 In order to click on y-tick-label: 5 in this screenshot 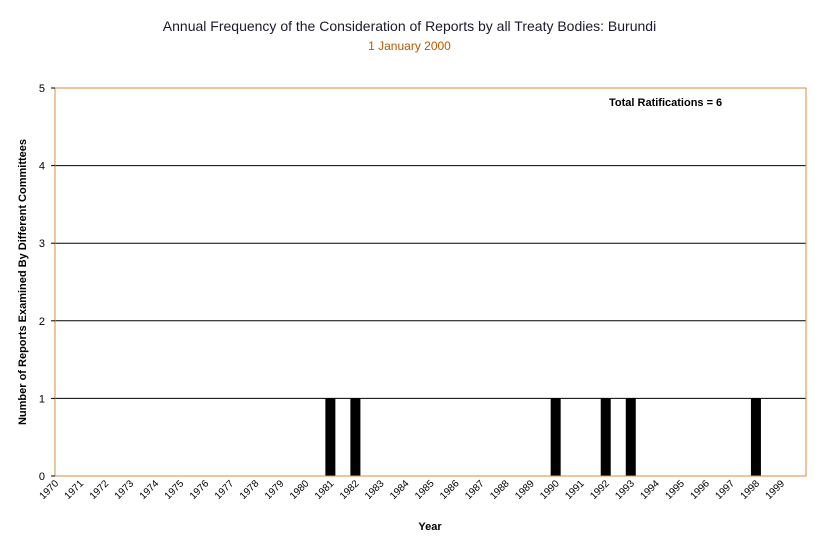, I will do `click(42, 89)`.